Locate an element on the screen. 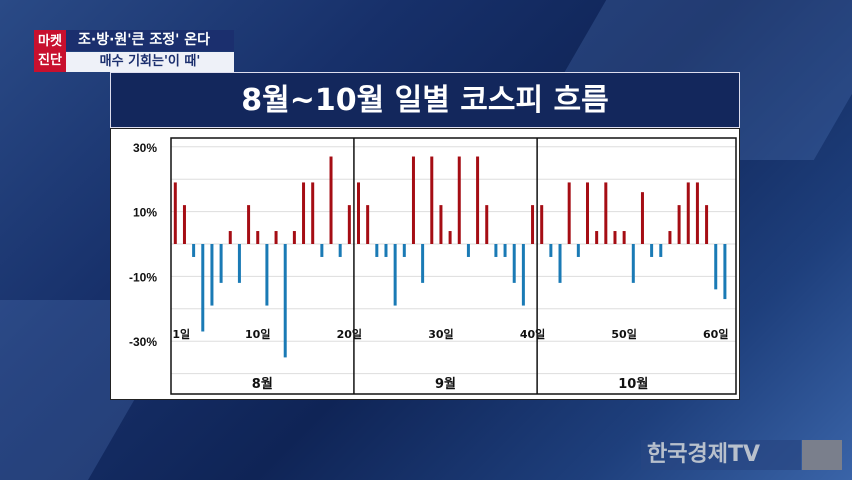  x-tick-label: 50일 is located at coordinates (623, 334).